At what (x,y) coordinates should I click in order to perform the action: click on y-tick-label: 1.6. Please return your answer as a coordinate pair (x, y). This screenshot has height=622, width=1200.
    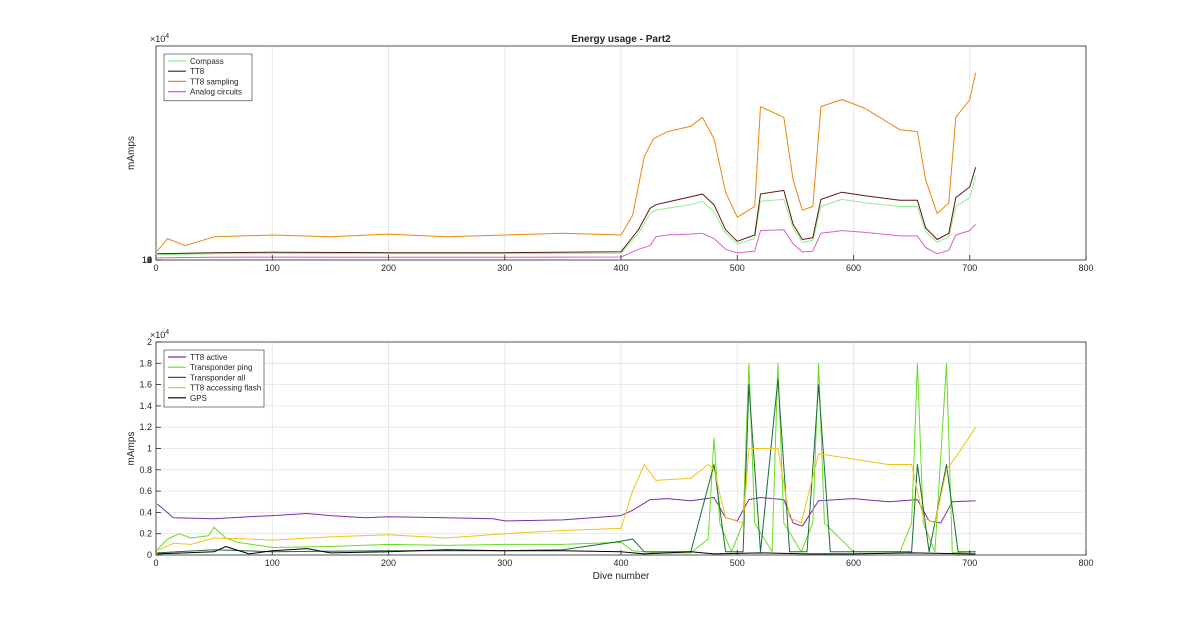
    Looking at the image, I should click on (145, 385).